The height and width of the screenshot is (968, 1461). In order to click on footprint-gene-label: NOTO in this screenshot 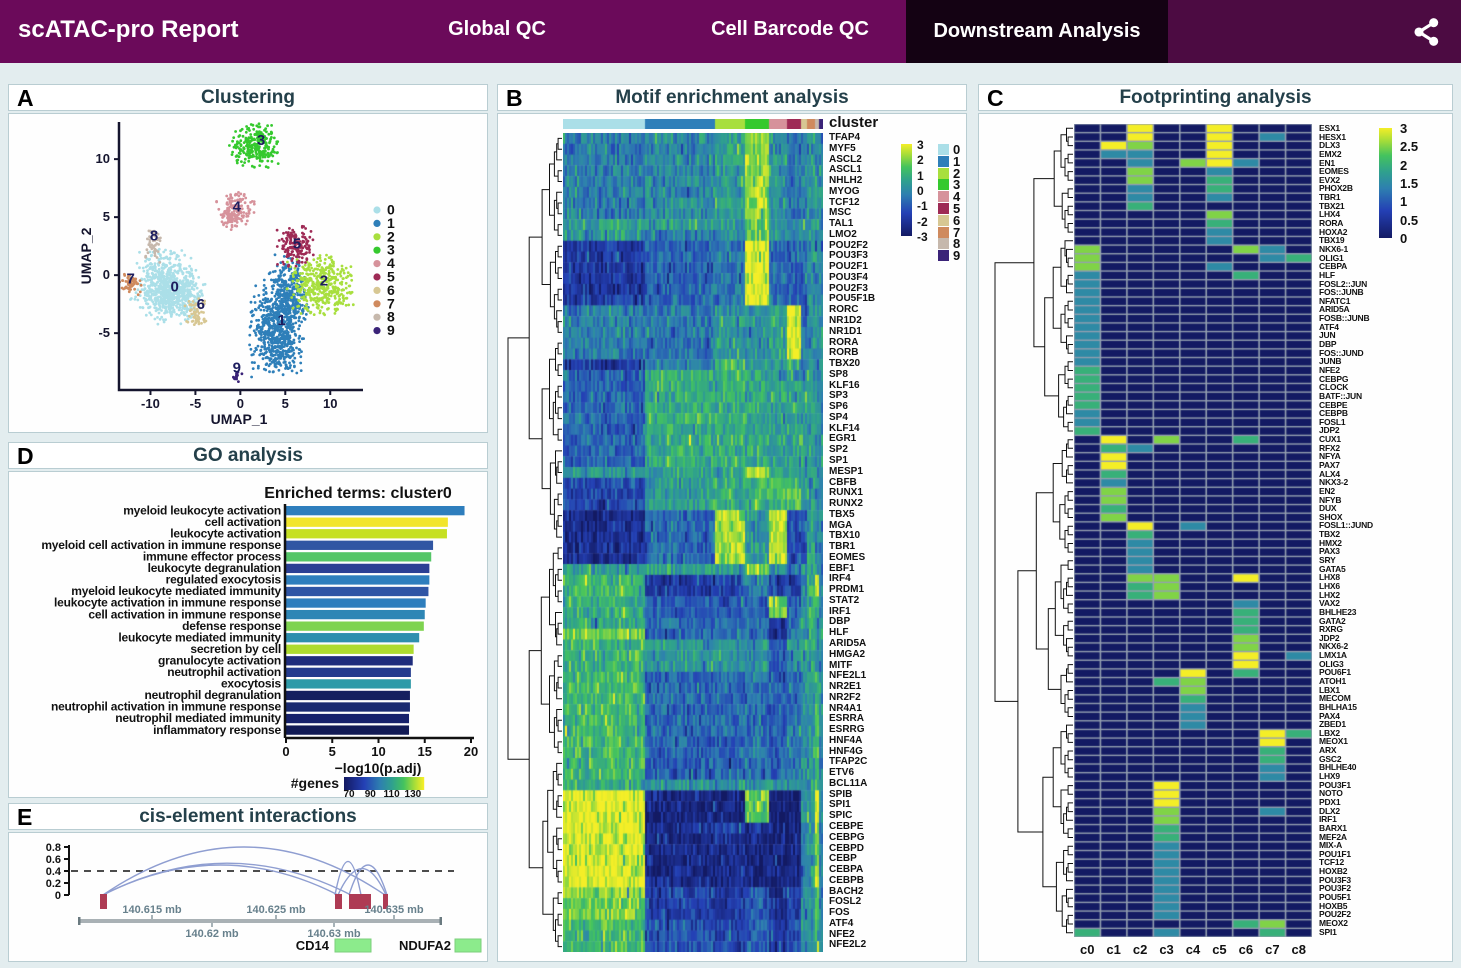, I will do `click(1331, 793)`.